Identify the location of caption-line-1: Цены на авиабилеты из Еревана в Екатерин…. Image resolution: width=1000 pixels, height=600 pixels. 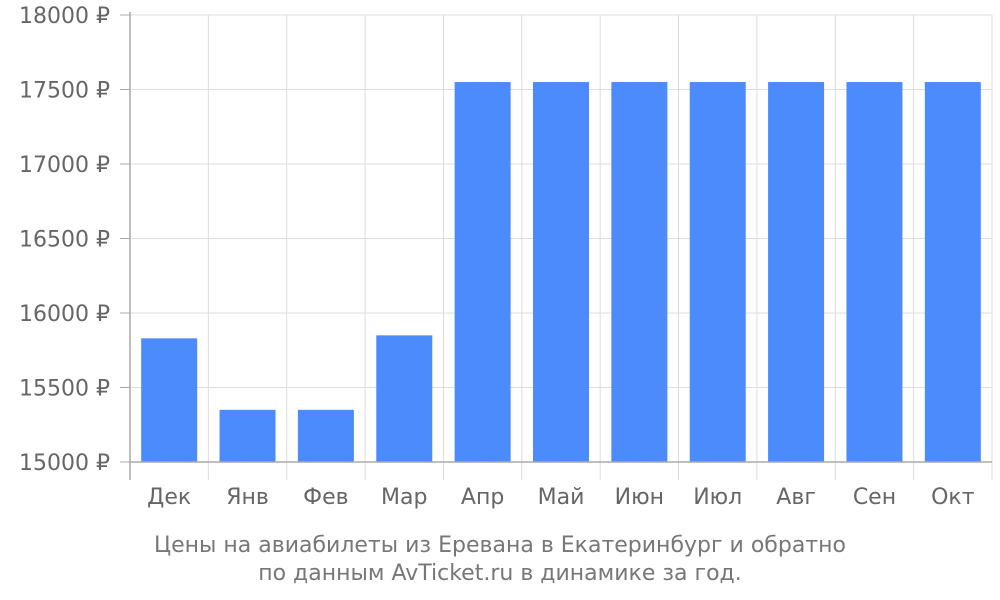
(500, 545).